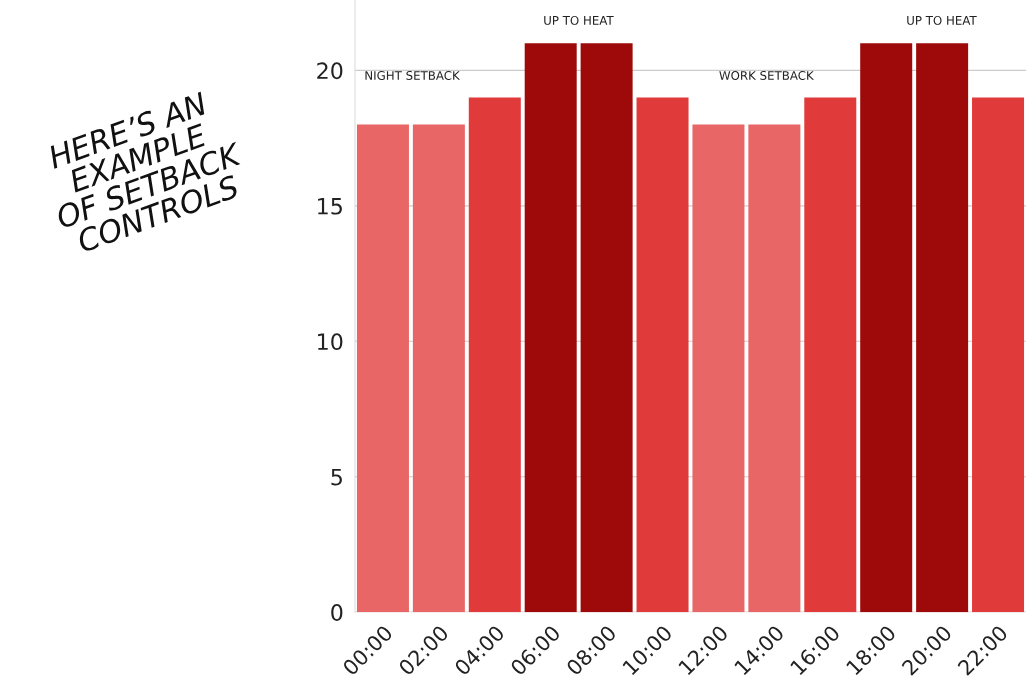  Describe the element at coordinates (412, 75) in the screenshot. I see `annotation: NIGHT SETBACK` at that location.